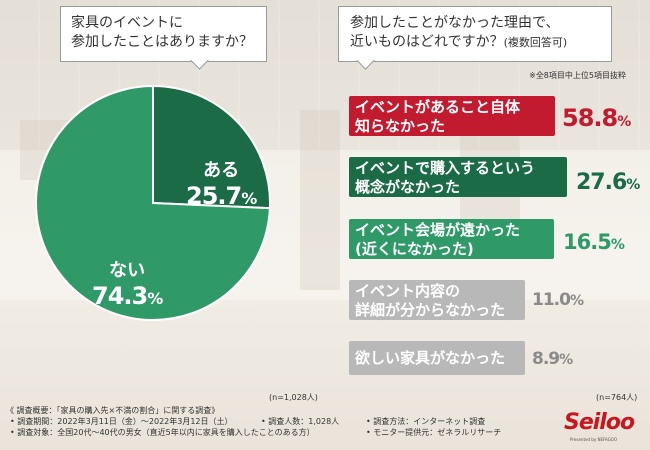 Image resolution: width=650 pixels, height=450 pixels. Describe the element at coordinates (113, 410) in the screenshot. I see `footer-title: 《 調査概要：「家具の購入先×不満の割合」に関する調査》` at that location.